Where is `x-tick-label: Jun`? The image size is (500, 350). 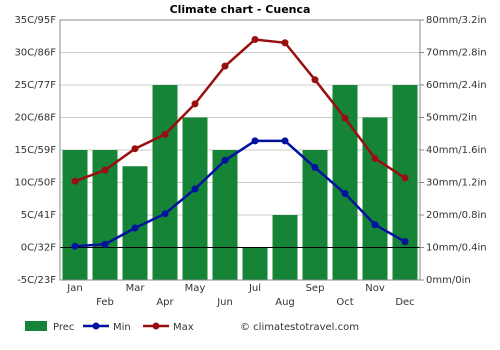
x-tick-label: Jun is located at coordinates (224, 302).